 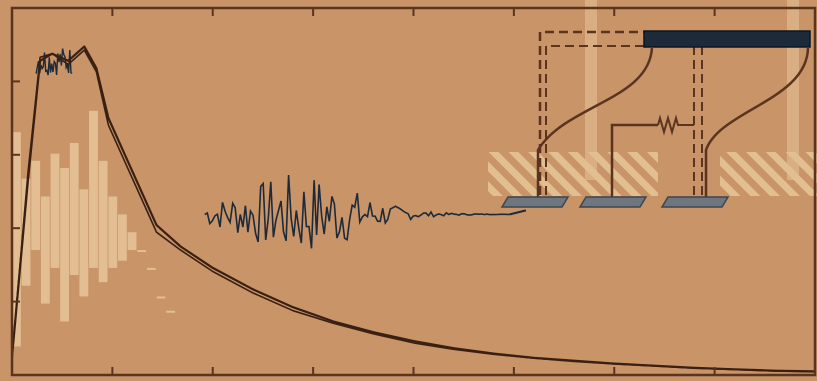 I want to click on left-wire, so click(x=595, y=123).